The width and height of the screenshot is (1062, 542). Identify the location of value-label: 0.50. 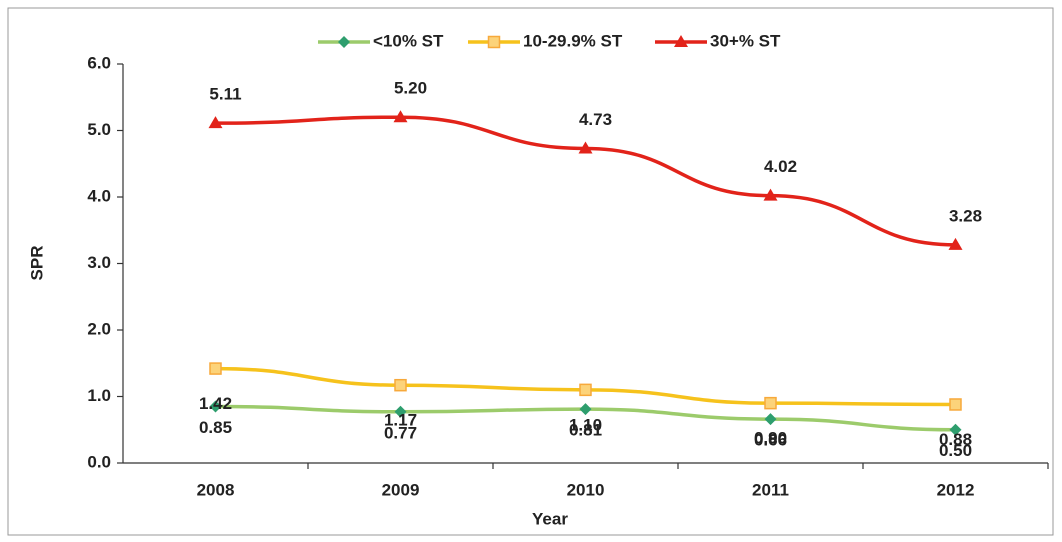
(955, 450).